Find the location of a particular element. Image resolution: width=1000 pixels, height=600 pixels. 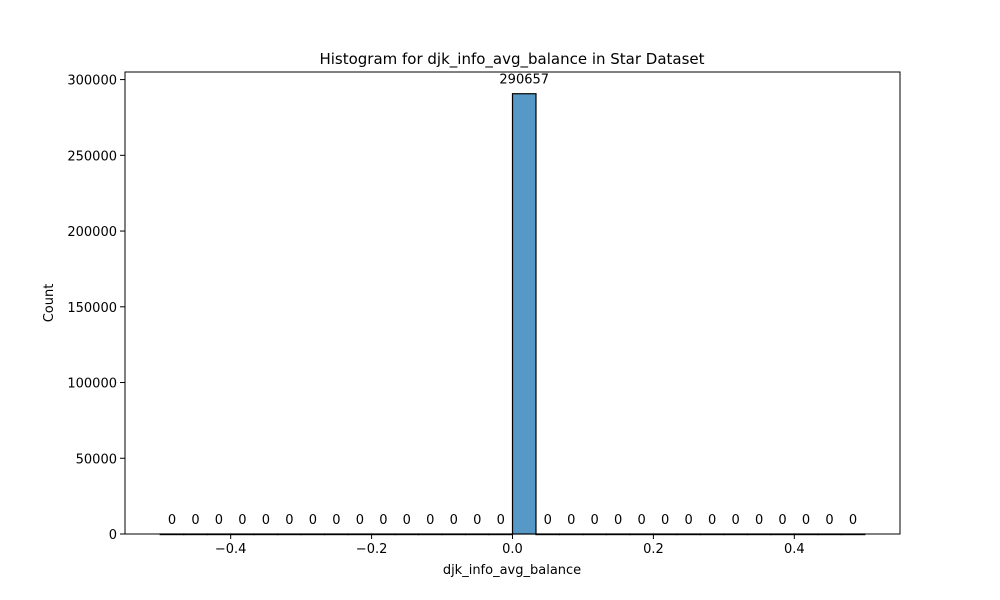

y-tick-label: 50000 is located at coordinates (96, 459).